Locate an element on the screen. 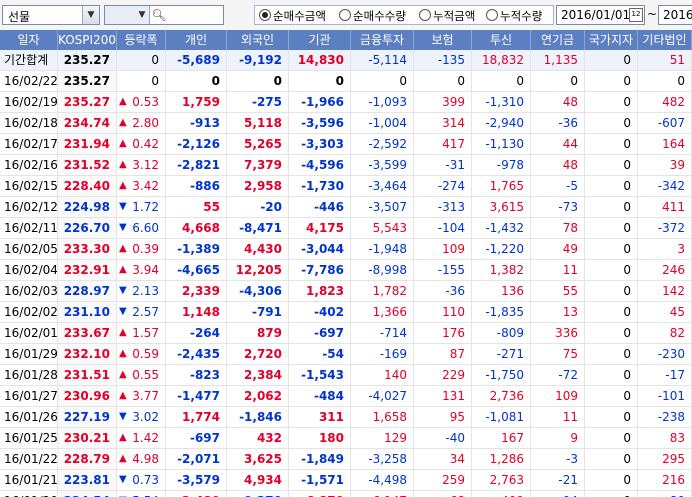  value-cell: 18,832 is located at coordinates (501, 60).